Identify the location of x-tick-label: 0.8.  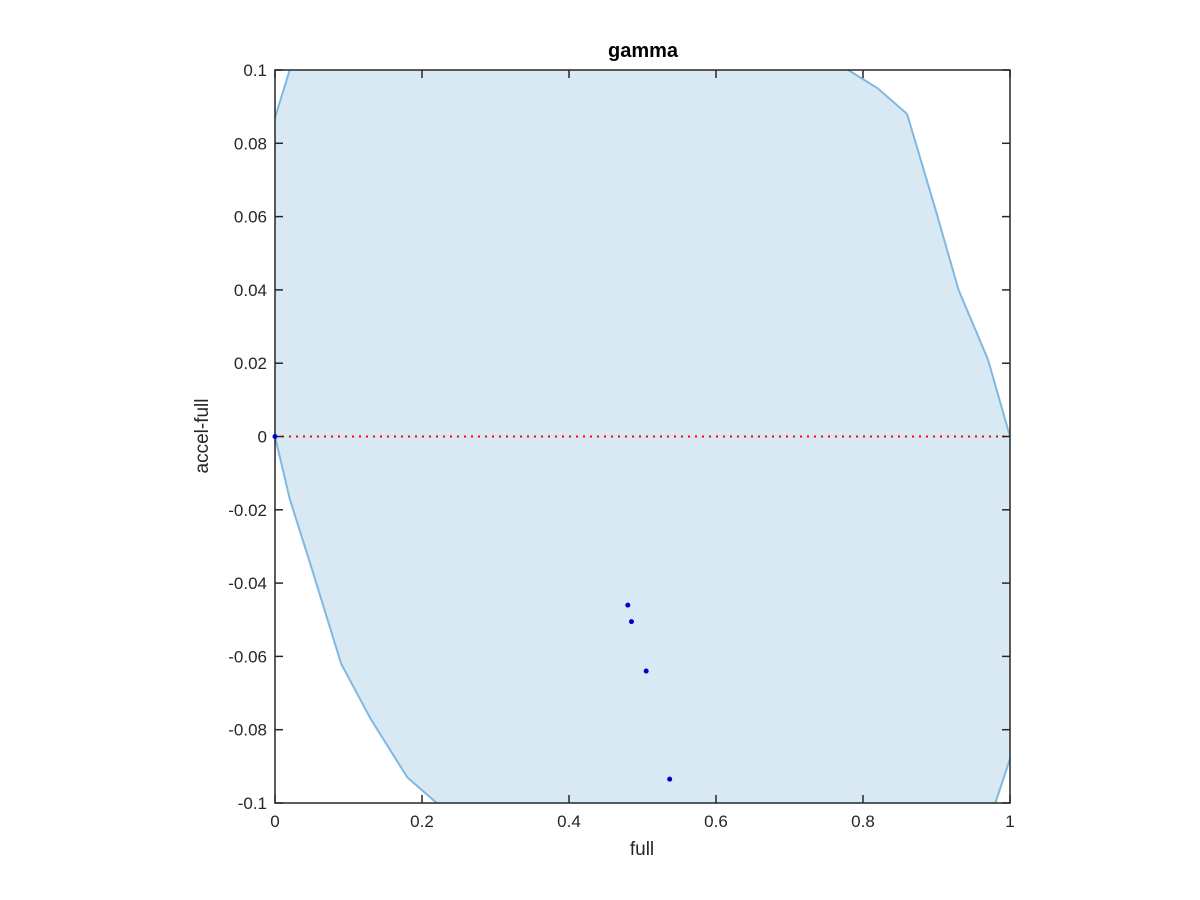
(863, 821).